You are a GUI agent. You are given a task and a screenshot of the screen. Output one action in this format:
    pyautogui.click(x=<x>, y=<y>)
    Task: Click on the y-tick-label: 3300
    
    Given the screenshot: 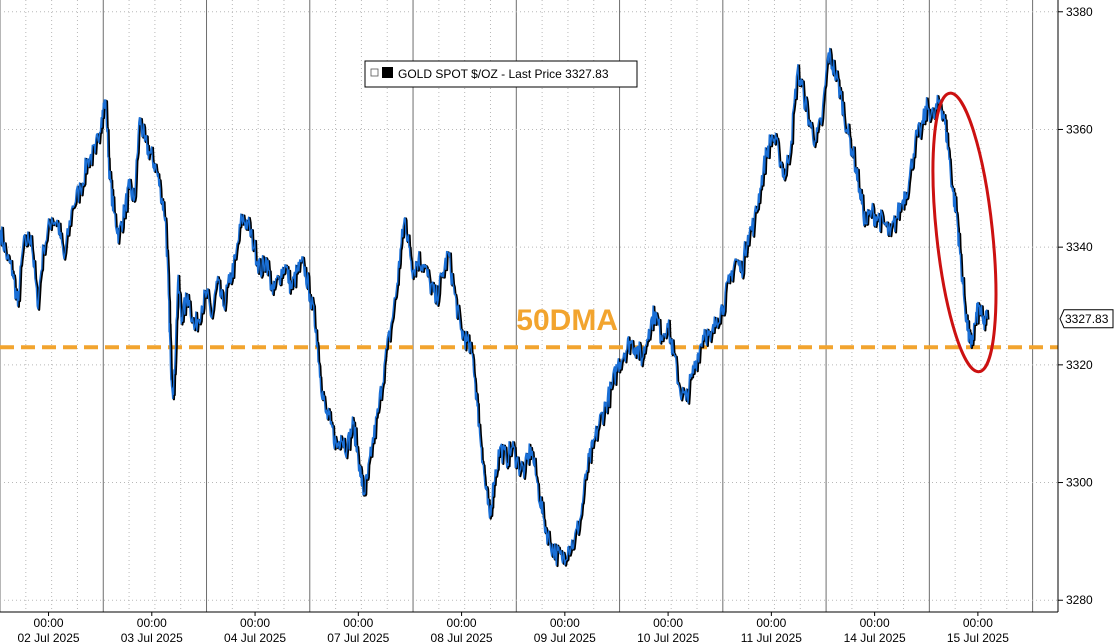 What is the action you would take?
    pyautogui.click(x=1079, y=483)
    